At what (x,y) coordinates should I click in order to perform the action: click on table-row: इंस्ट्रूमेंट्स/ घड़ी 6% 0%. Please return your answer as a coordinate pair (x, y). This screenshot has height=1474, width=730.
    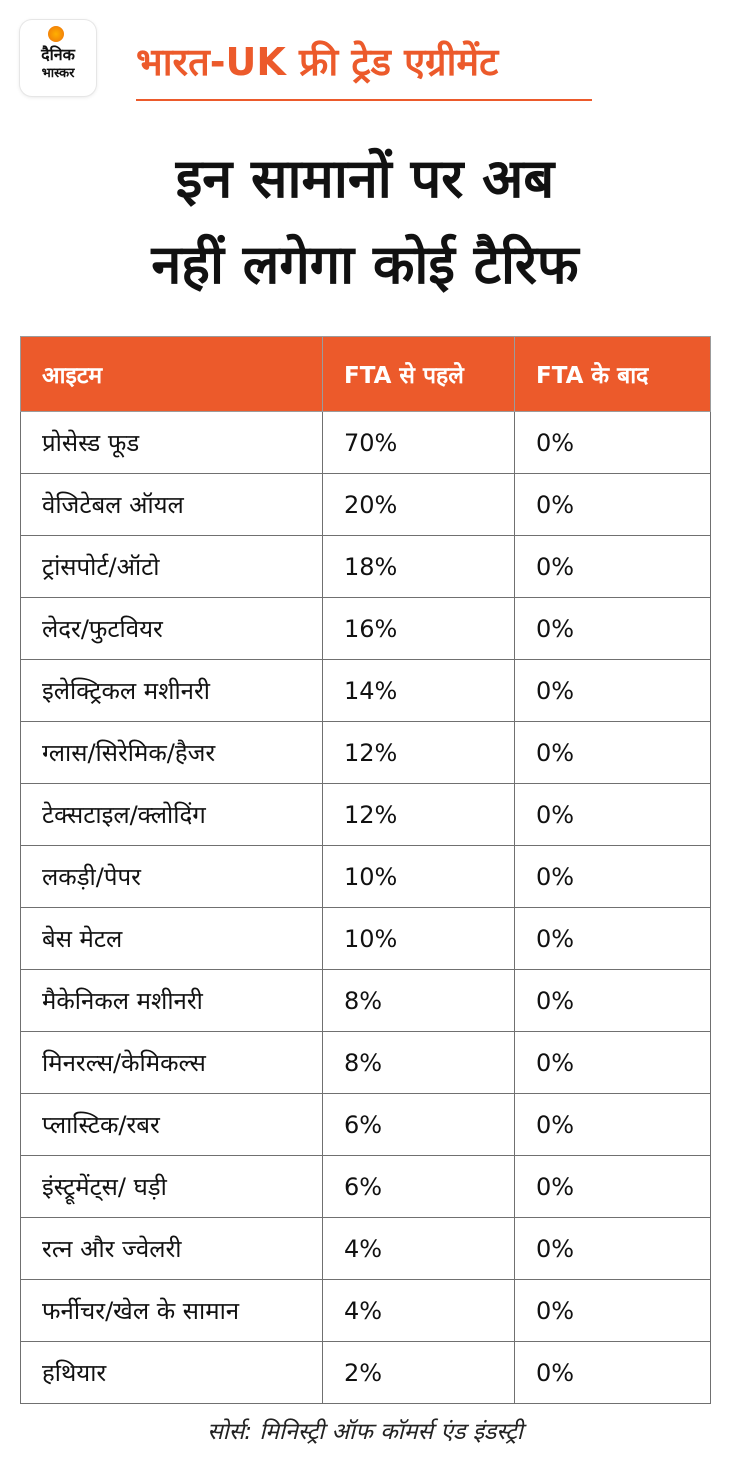
    Looking at the image, I should click on (365, 1186).